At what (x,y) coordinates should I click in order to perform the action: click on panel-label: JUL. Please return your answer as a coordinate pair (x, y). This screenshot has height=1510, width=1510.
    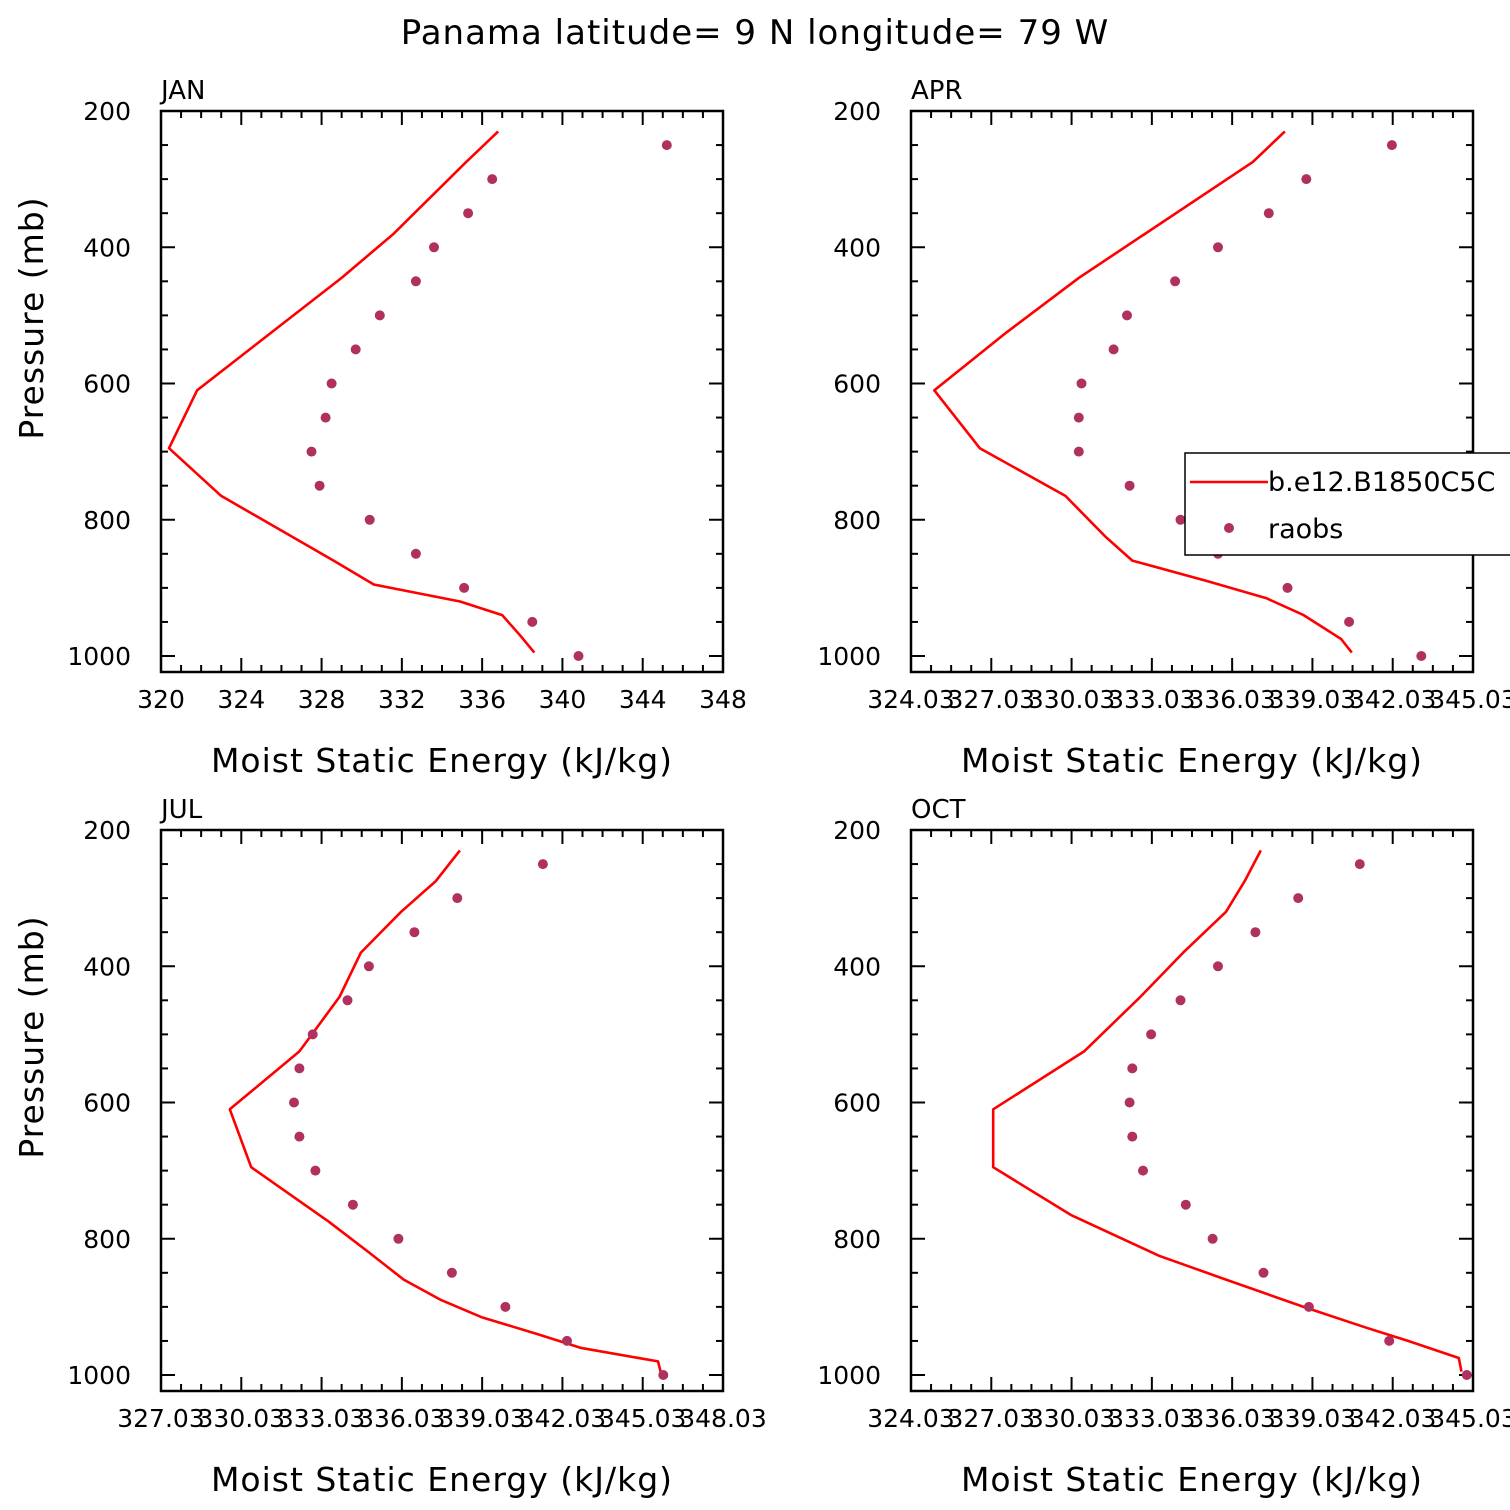
    Looking at the image, I should click on (181, 810).